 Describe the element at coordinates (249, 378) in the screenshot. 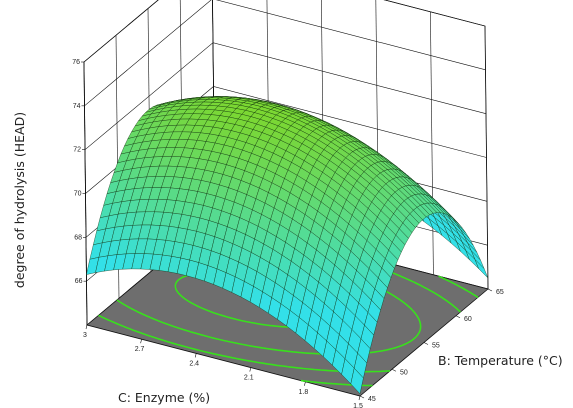

I see `y-tick-label: 2.1` at that location.